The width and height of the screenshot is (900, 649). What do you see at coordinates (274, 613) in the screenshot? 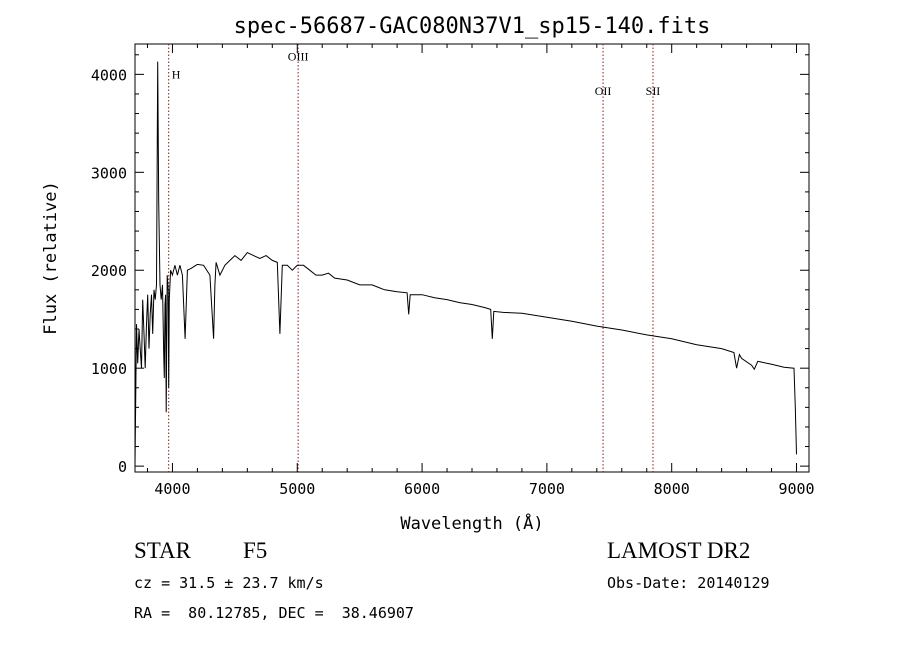
I see `coordinates: RA = 80.12785, DEC = 38.46907` at bounding box center [274, 613].